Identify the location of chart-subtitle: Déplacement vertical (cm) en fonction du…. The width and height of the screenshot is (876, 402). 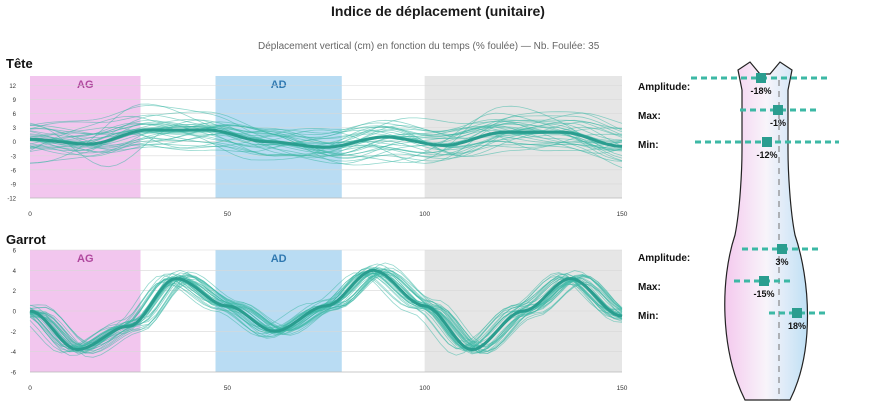
(429, 46).